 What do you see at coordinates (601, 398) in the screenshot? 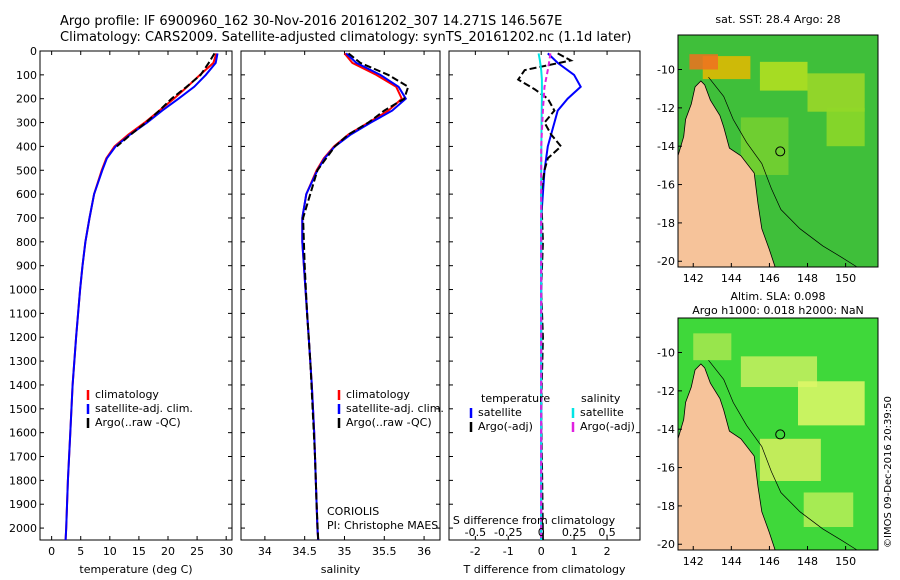
I see `legend-title-salinity: salinity` at bounding box center [601, 398].